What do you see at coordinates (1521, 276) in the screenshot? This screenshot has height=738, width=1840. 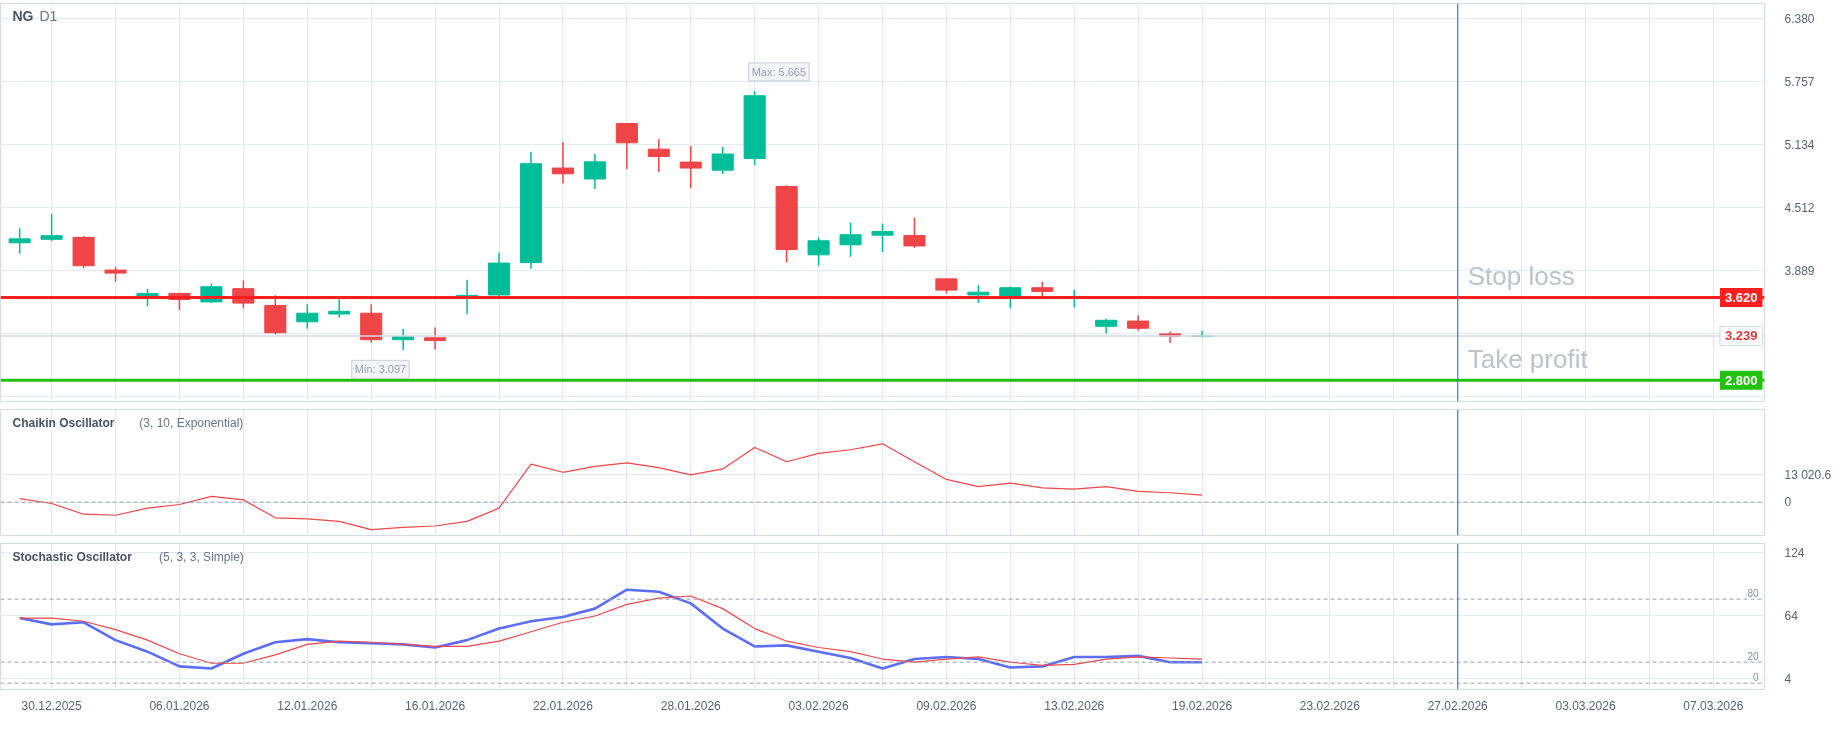 I see `annotation: Stop loss` at bounding box center [1521, 276].